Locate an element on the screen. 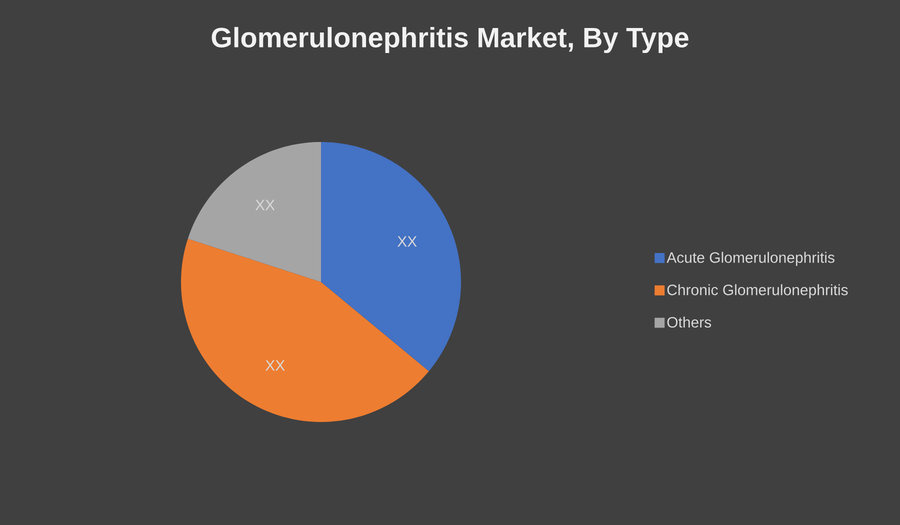  legend-label: Acute Glomerulonephritis is located at coordinates (750, 259).